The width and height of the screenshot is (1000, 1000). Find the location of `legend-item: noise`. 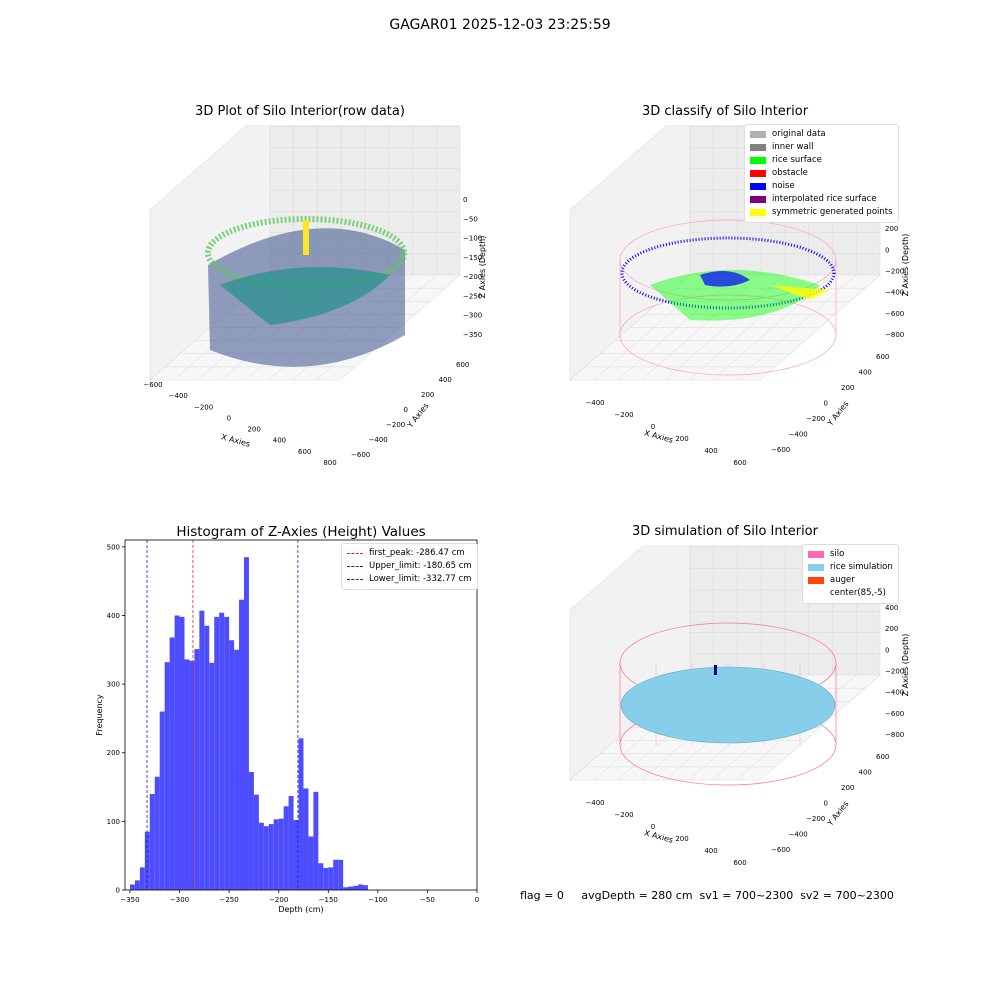

legend-item: noise is located at coordinates (821, 186).